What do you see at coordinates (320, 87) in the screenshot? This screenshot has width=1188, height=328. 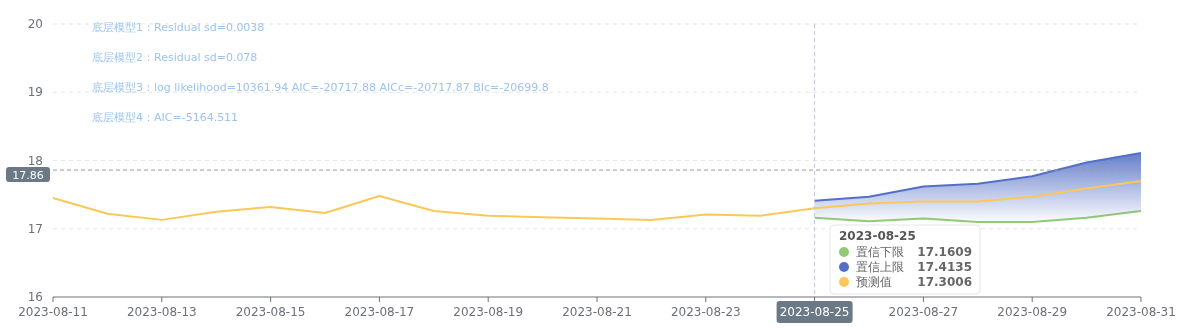 I see `annotation: 底层模型3：log likelihood=10361.94 AIC=-20717.88 AICc=-20717.87 BIc=-20699.8` at bounding box center [320, 87].